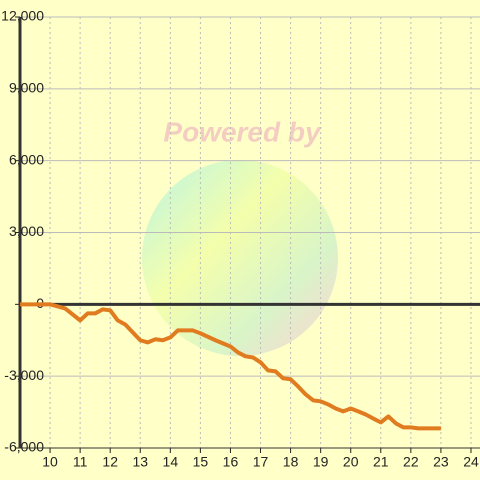  Describe the element at coordinates (140, 462) in the screenshot. I see `x-tick-label: 13` at that location.